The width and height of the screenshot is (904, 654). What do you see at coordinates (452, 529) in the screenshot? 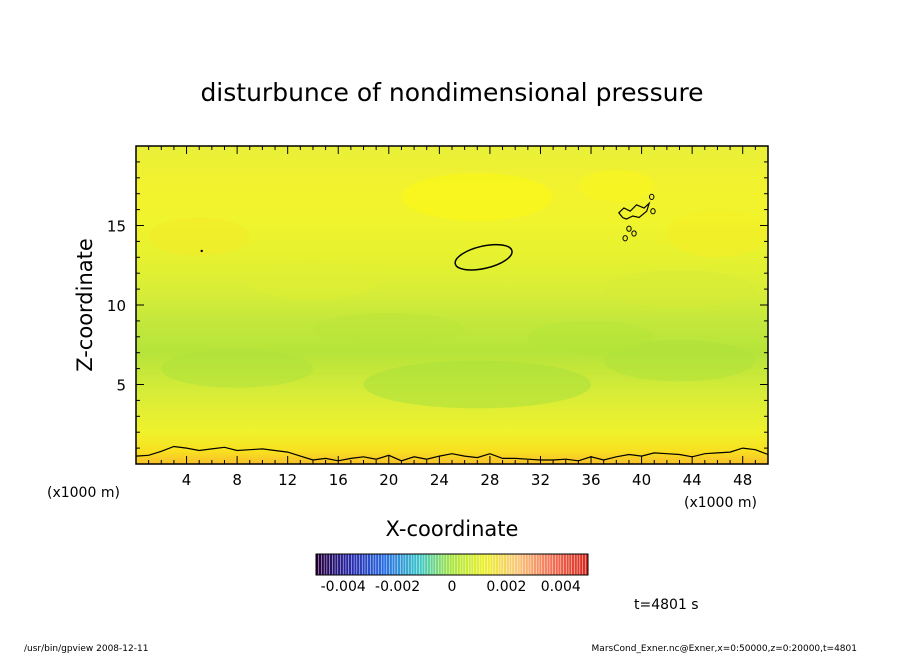
I see `x-axis-label: X-coordinate` at bounding box center [452, 529].